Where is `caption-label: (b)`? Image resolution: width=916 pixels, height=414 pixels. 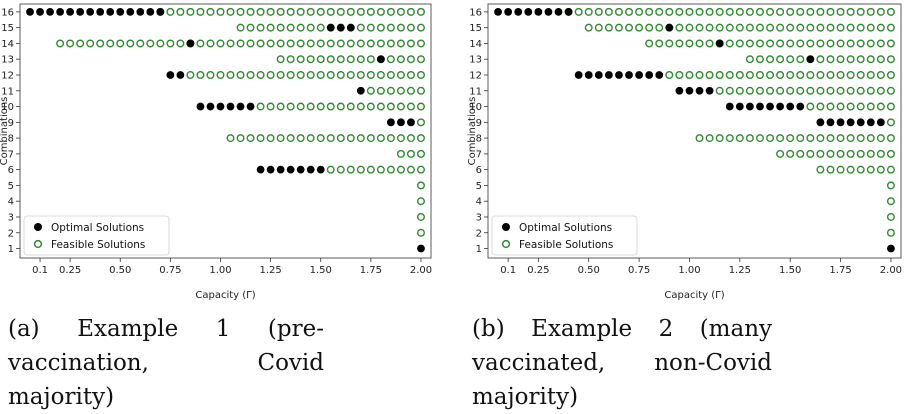 caption-label: (b) is located at coordinates (488, 329).